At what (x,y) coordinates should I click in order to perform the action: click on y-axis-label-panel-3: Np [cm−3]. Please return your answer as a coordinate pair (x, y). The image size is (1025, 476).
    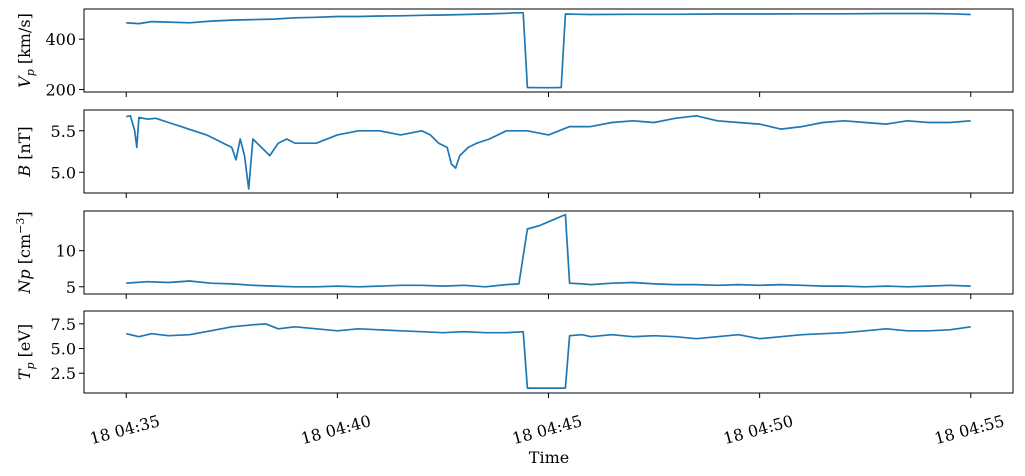
    Looking at the image, I should click on (24, 252).